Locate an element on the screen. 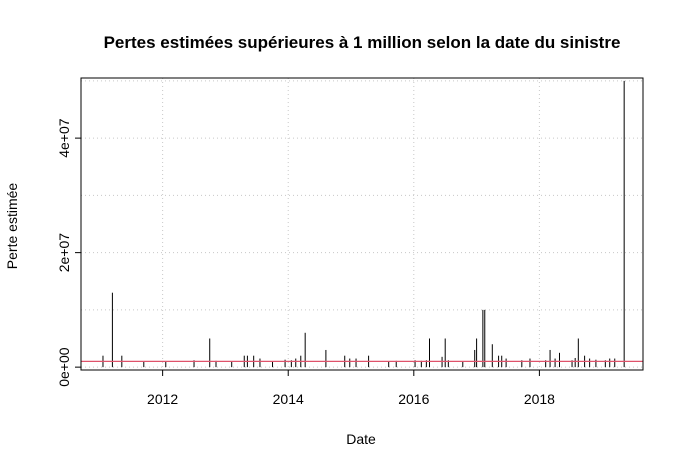 This screenshot has width=684, height=469. x-tick-label-2: 2016 is located at coordinates (413, 399).